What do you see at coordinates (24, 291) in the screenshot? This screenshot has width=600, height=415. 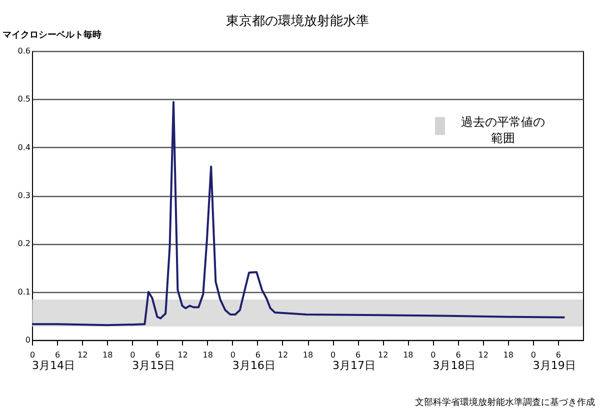 I see `y-tick-label: 0.1` at bounding box center [24, 291].